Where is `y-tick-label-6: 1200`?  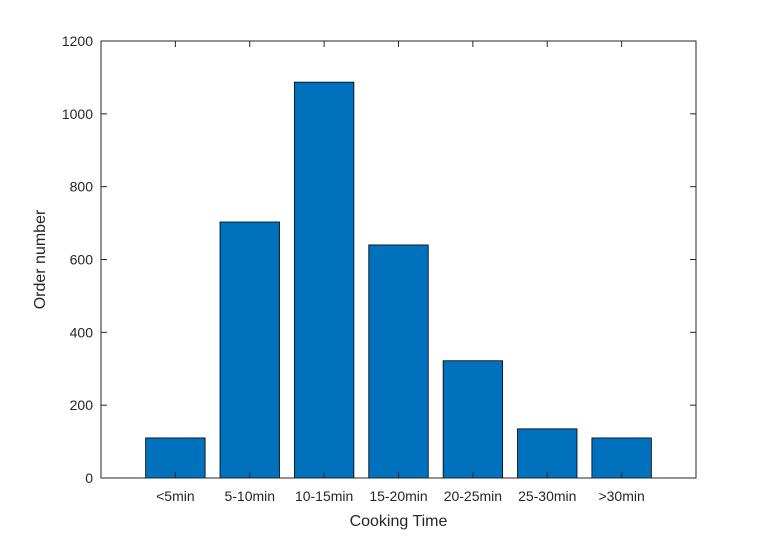
y-tick-label-6: 1200 is located at coordinates (77, 41).